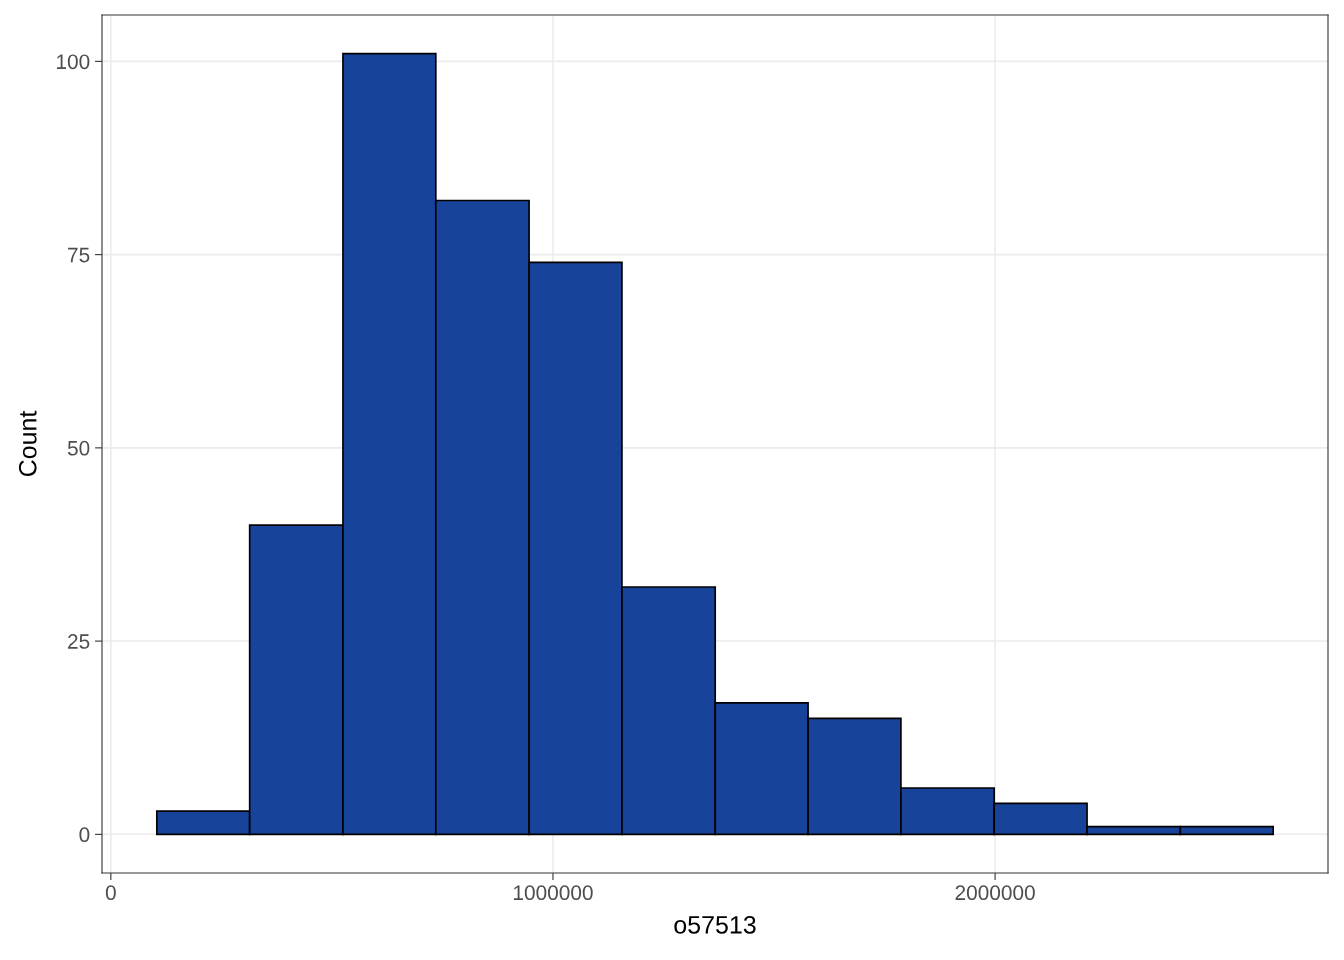 The width and height of the screenshot is (1344, 960). What do you see at coordinates (79, 255) in the screenshot?
I see `y-tick-label: 75` at bounding box center [79, 255].